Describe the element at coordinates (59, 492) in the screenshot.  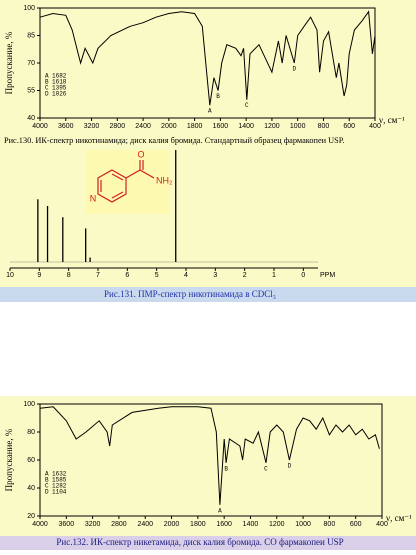
I see `peak-legend-value: 1104` at that location.